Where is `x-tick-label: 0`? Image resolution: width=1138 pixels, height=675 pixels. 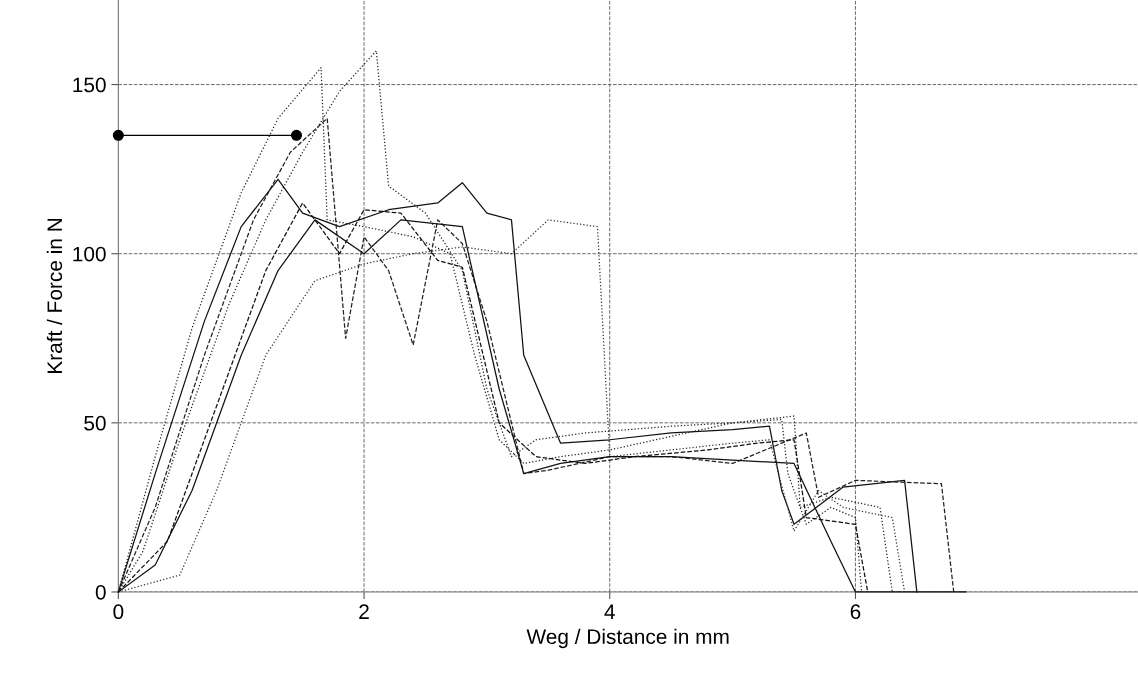 x-tick-label: 0 is located at coordinates (118, 612).